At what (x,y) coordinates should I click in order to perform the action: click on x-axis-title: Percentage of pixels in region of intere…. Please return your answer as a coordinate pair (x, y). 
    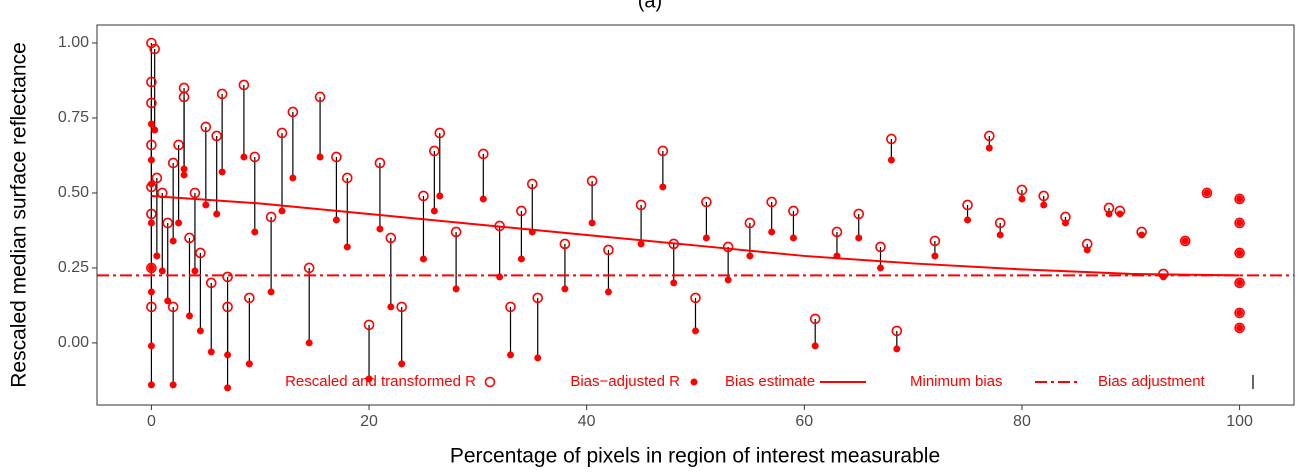
    Looking at the image, I should click on (695, 456).